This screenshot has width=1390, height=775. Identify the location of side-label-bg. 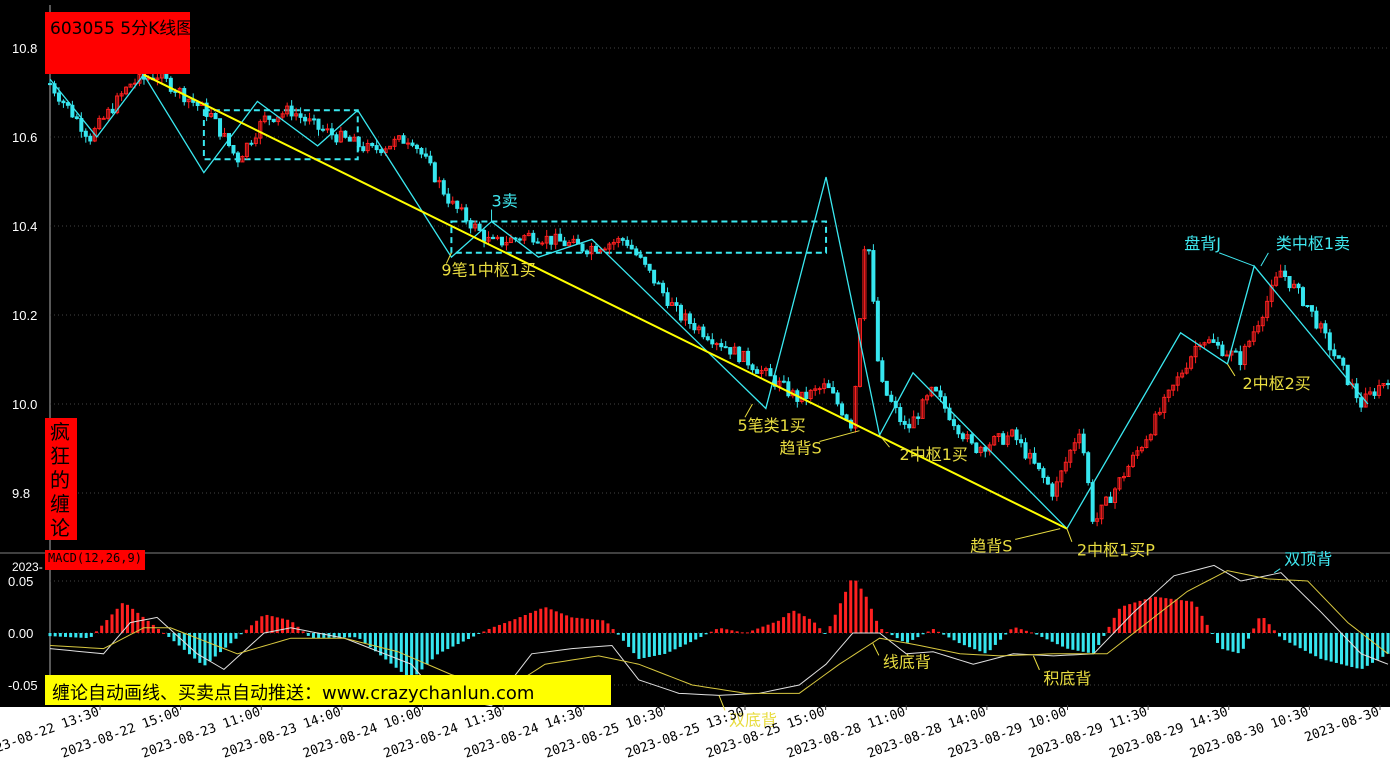
(61, 479).